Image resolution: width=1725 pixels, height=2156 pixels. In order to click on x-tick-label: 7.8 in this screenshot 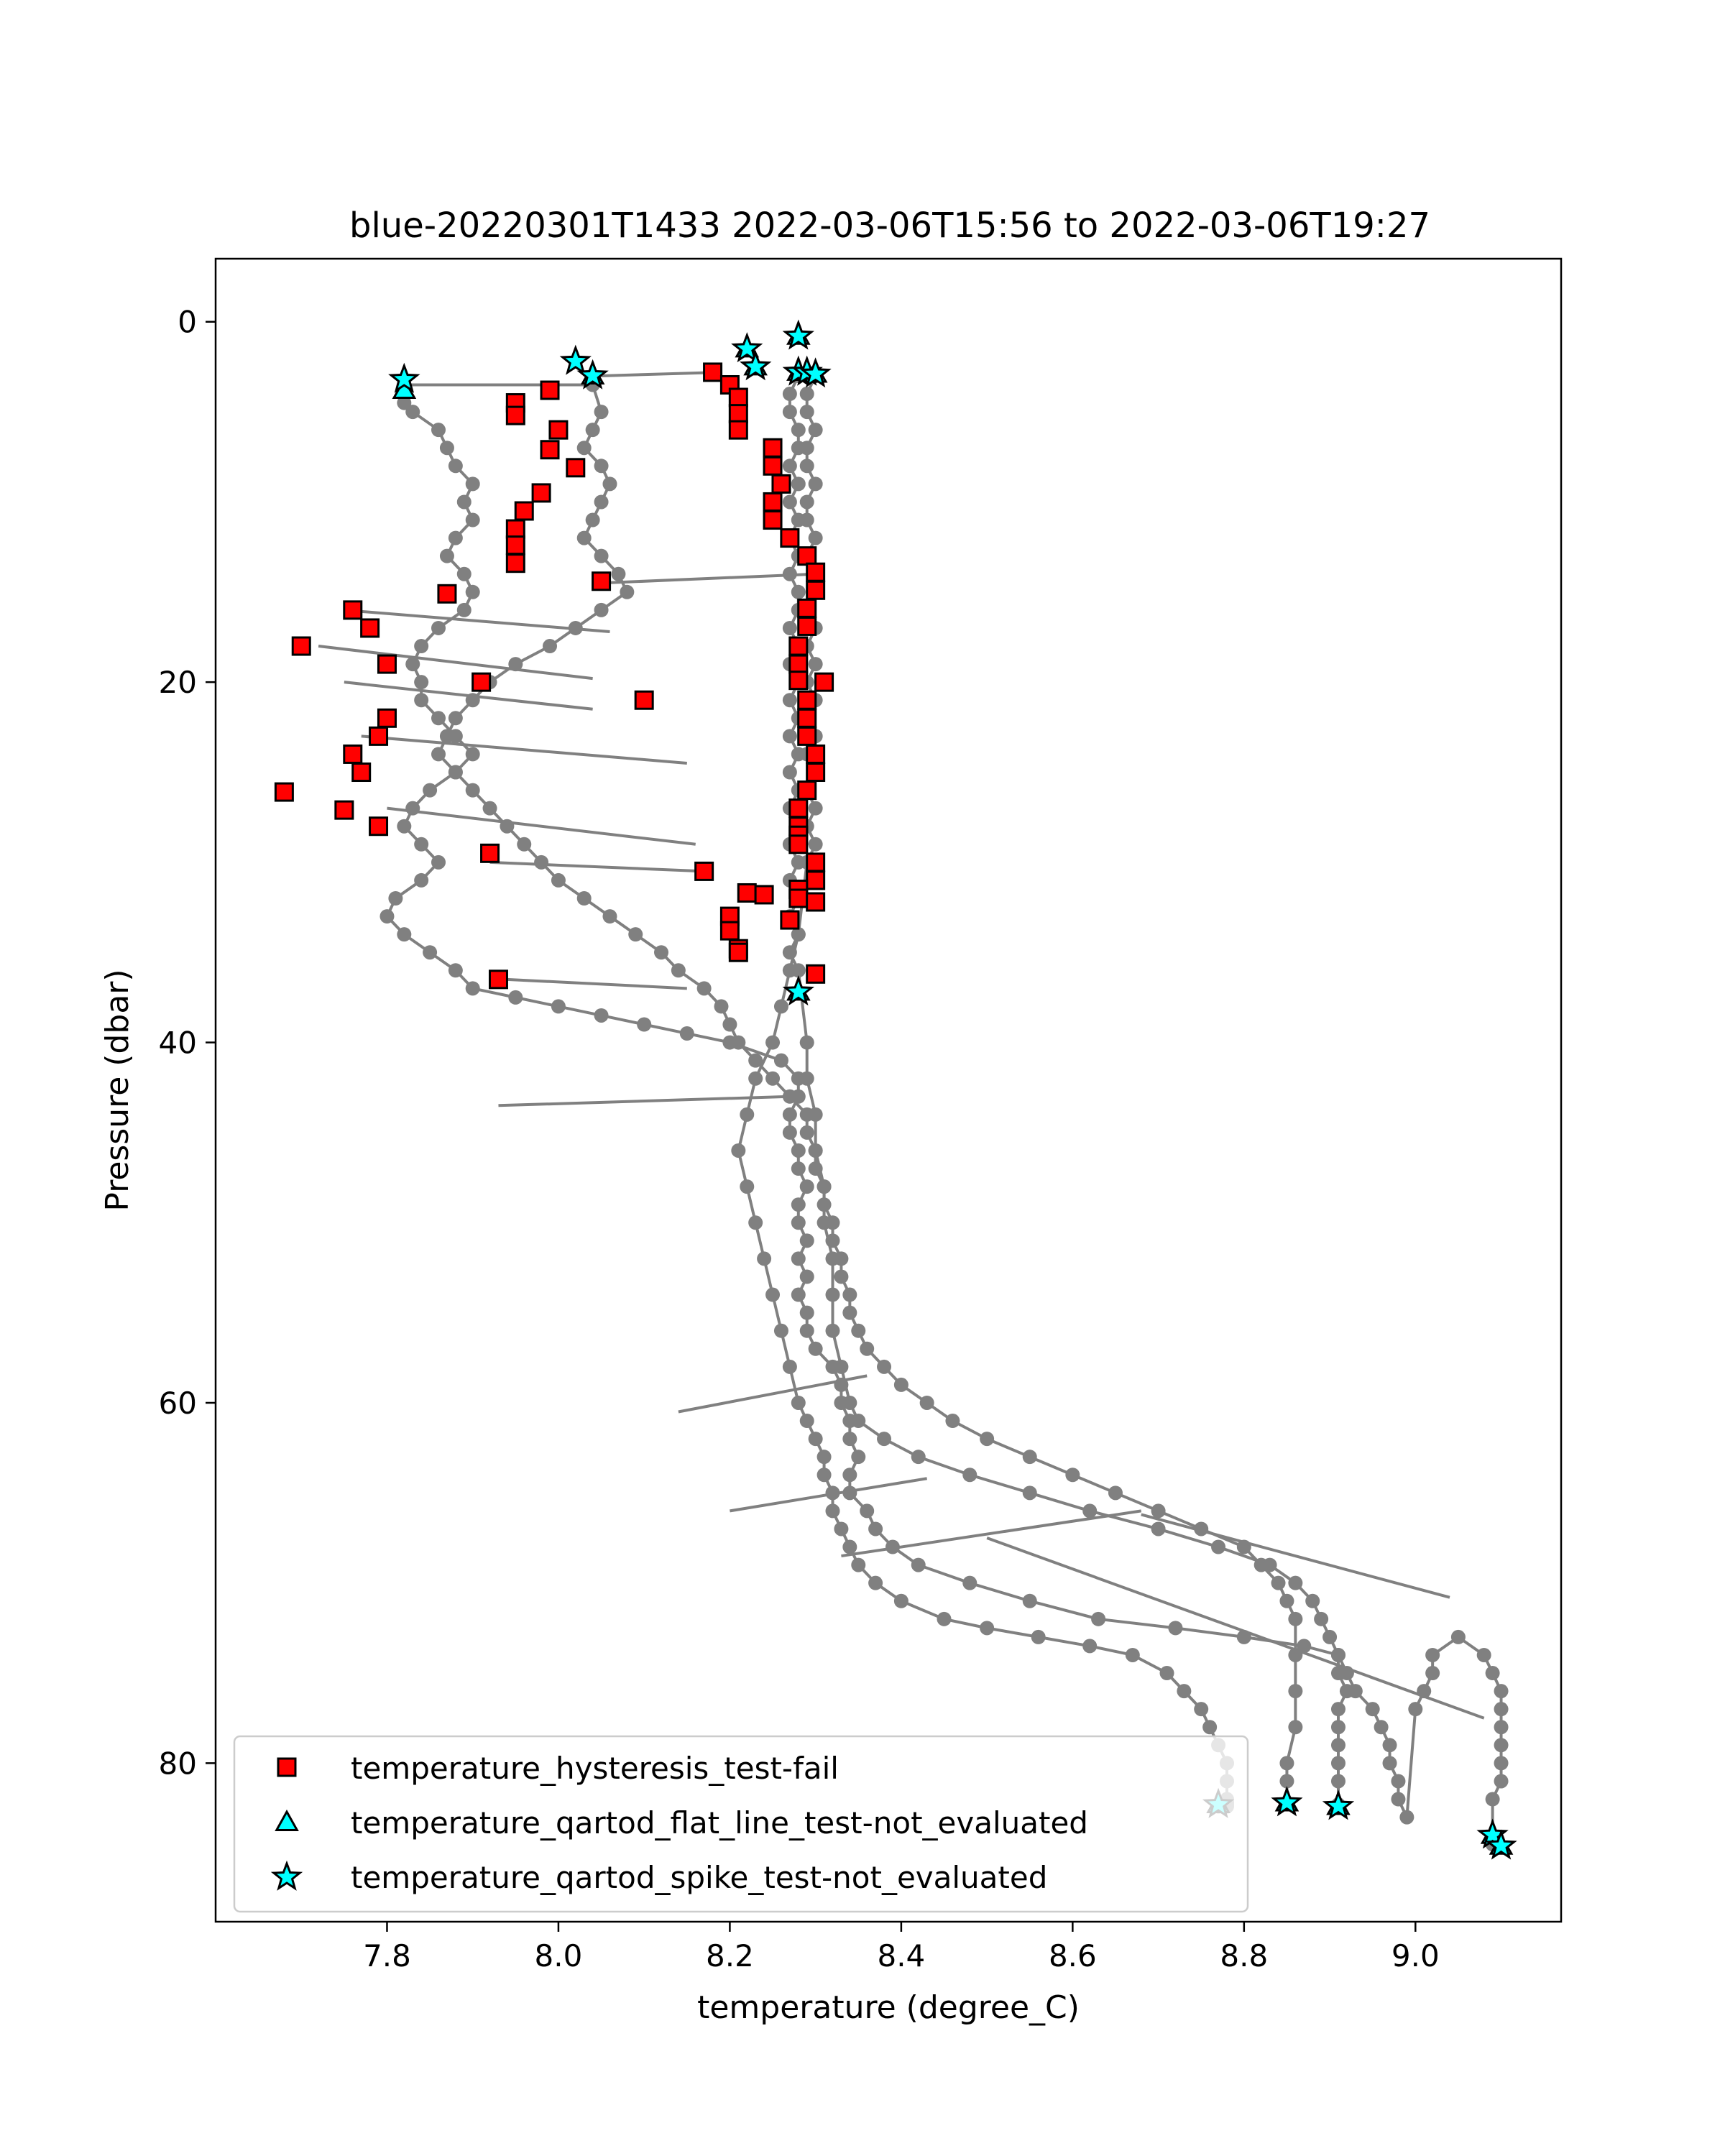, I will do `click(387, 1956)`.